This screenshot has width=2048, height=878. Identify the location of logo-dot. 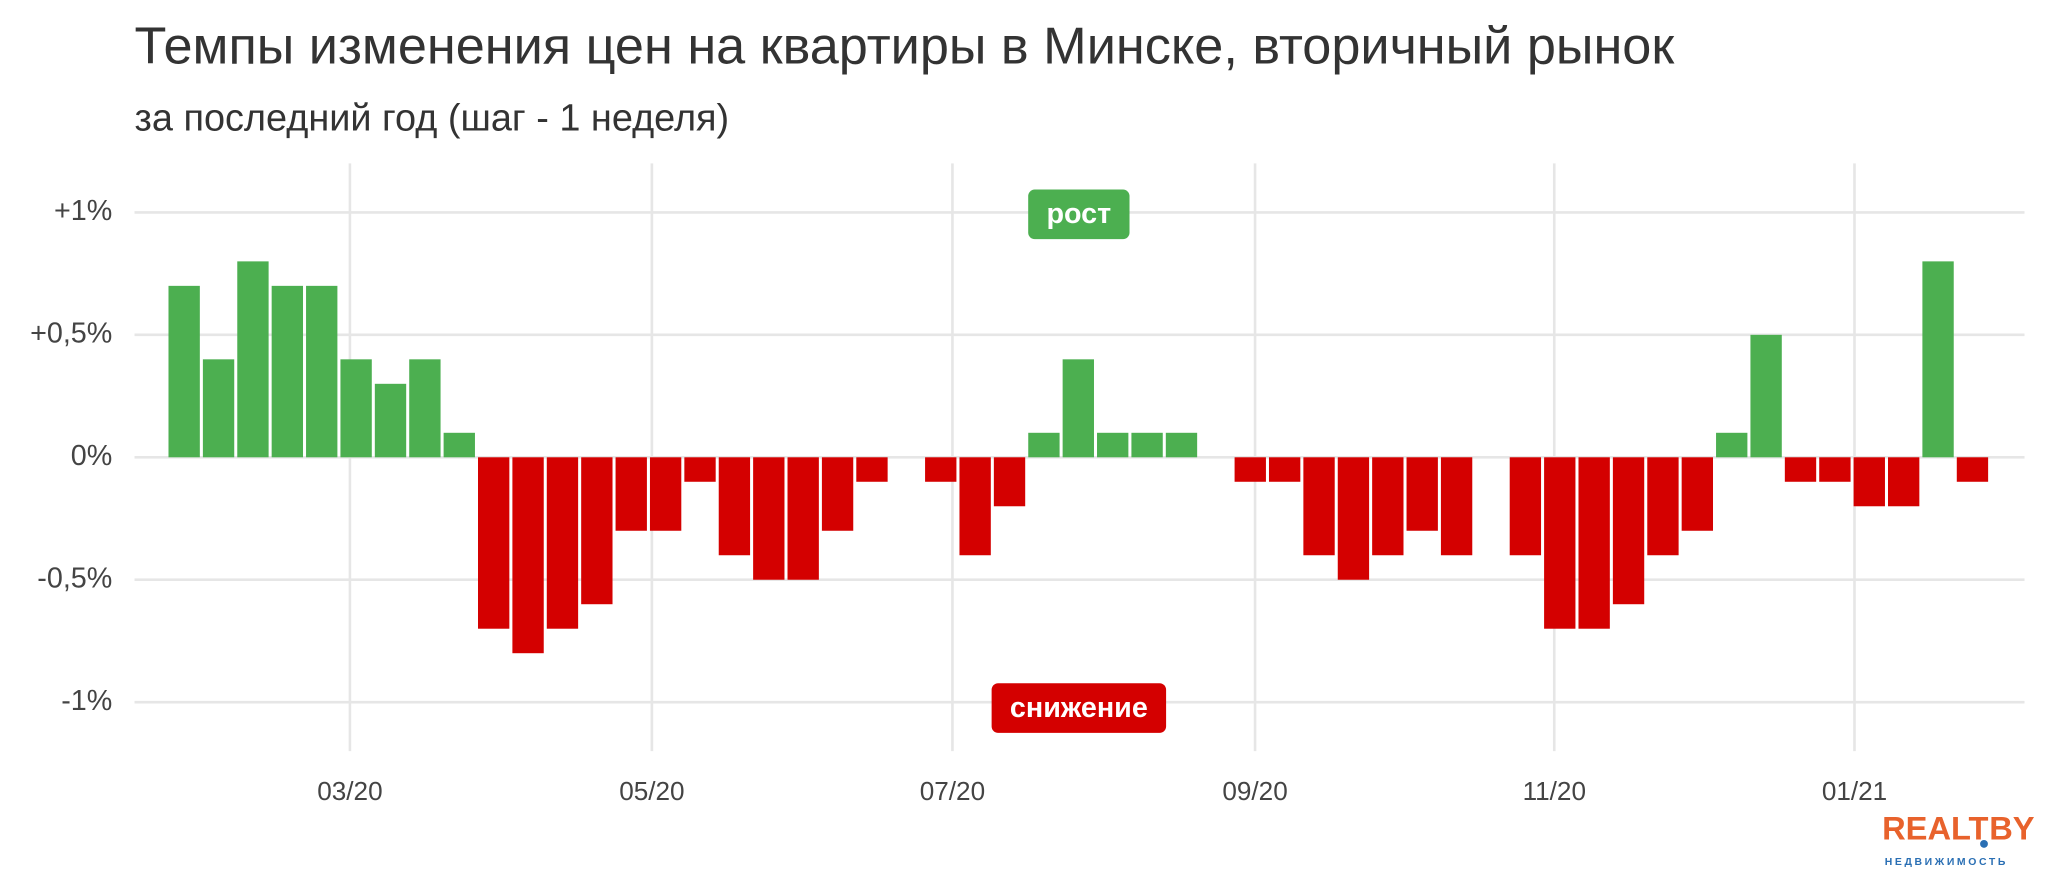
(1984, 843).